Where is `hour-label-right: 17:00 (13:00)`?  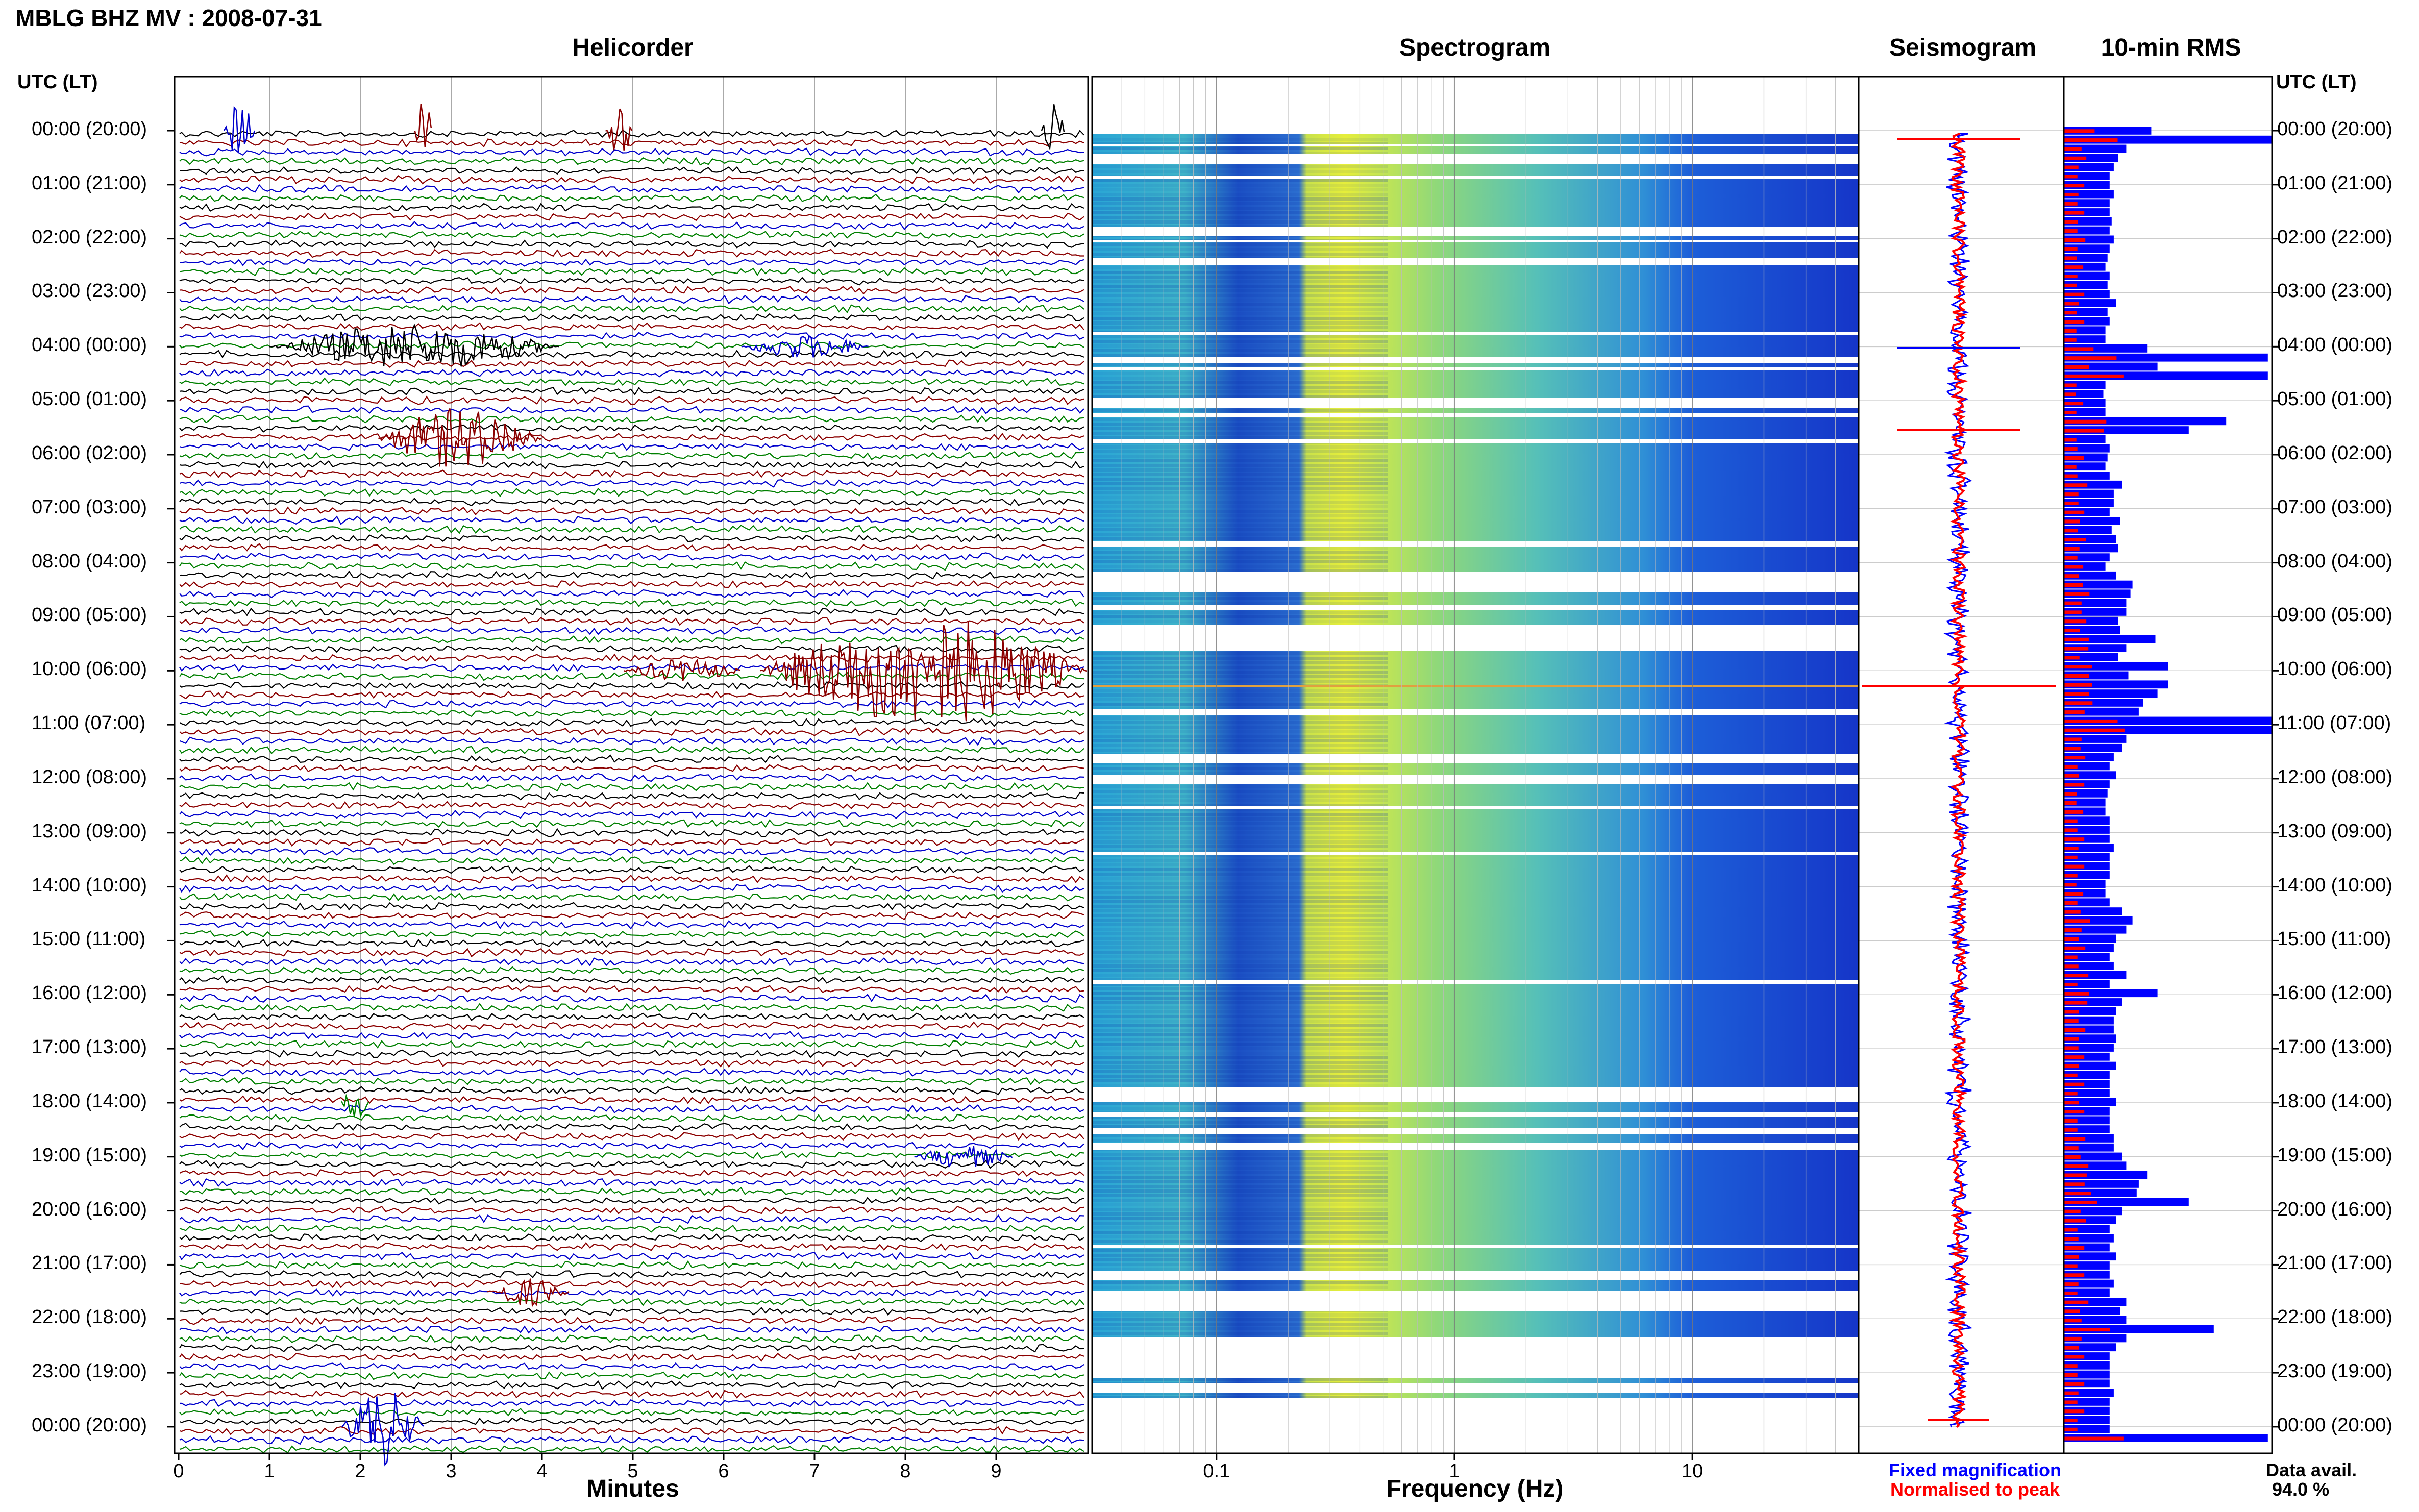
hour-label-right: 17:00 (13:00) is located at coordinates (2335, 1047).